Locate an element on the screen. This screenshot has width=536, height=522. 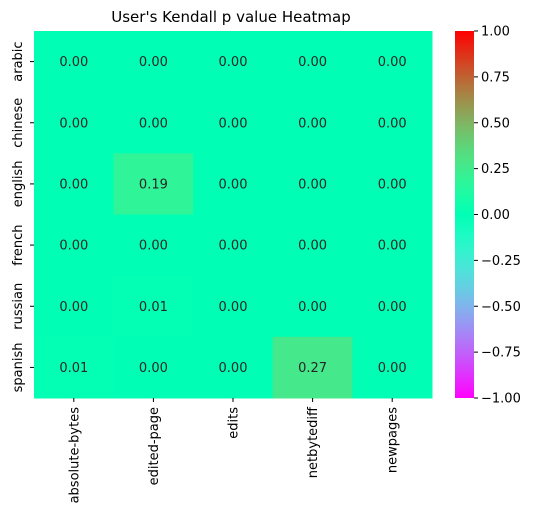
heatmap-cell-russian-absolute-bytes is located at coordinates (74, 306).